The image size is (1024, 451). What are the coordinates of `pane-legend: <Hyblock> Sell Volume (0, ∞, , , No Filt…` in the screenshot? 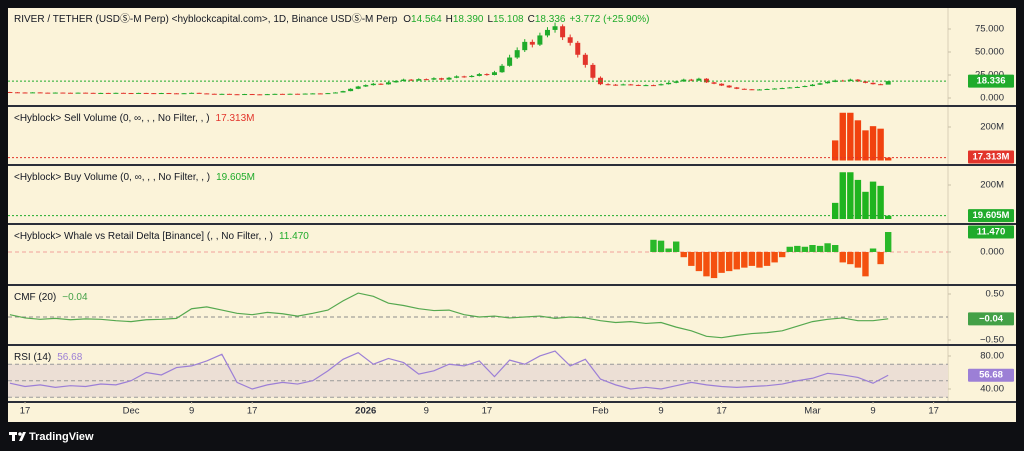 It's located at (134, 118).